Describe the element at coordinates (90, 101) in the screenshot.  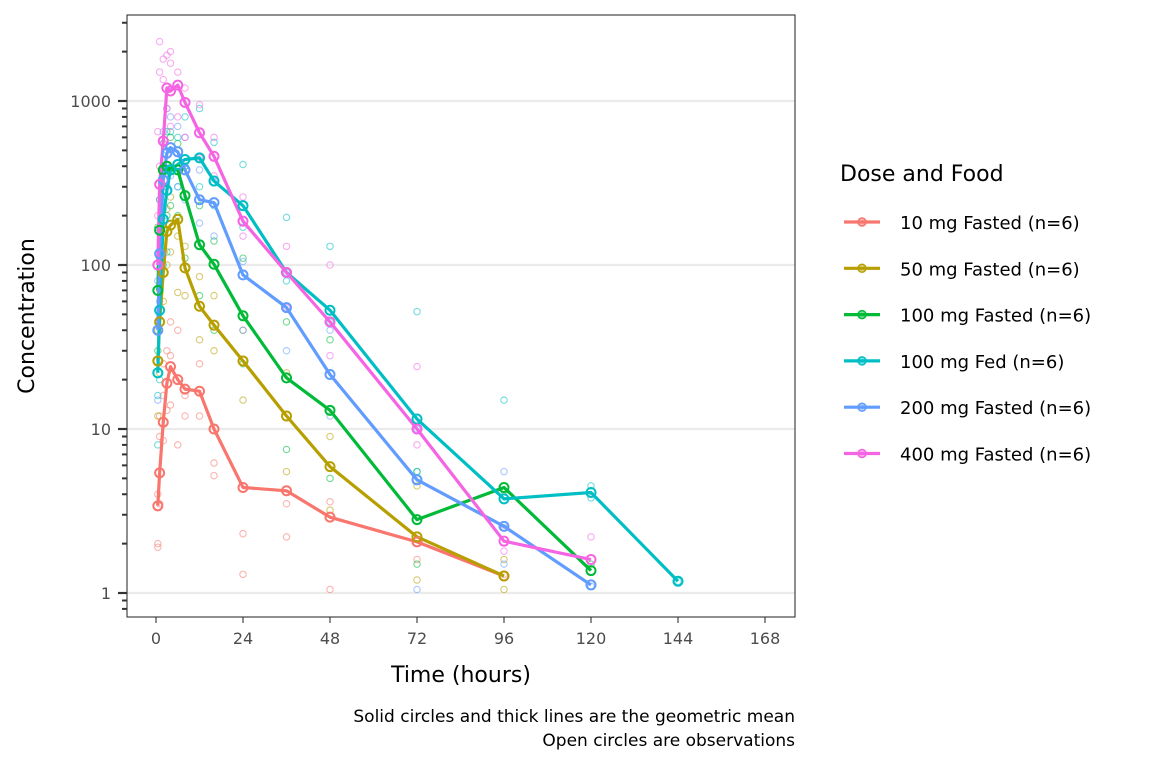
I see `y-tick-label: 1000` at that location.